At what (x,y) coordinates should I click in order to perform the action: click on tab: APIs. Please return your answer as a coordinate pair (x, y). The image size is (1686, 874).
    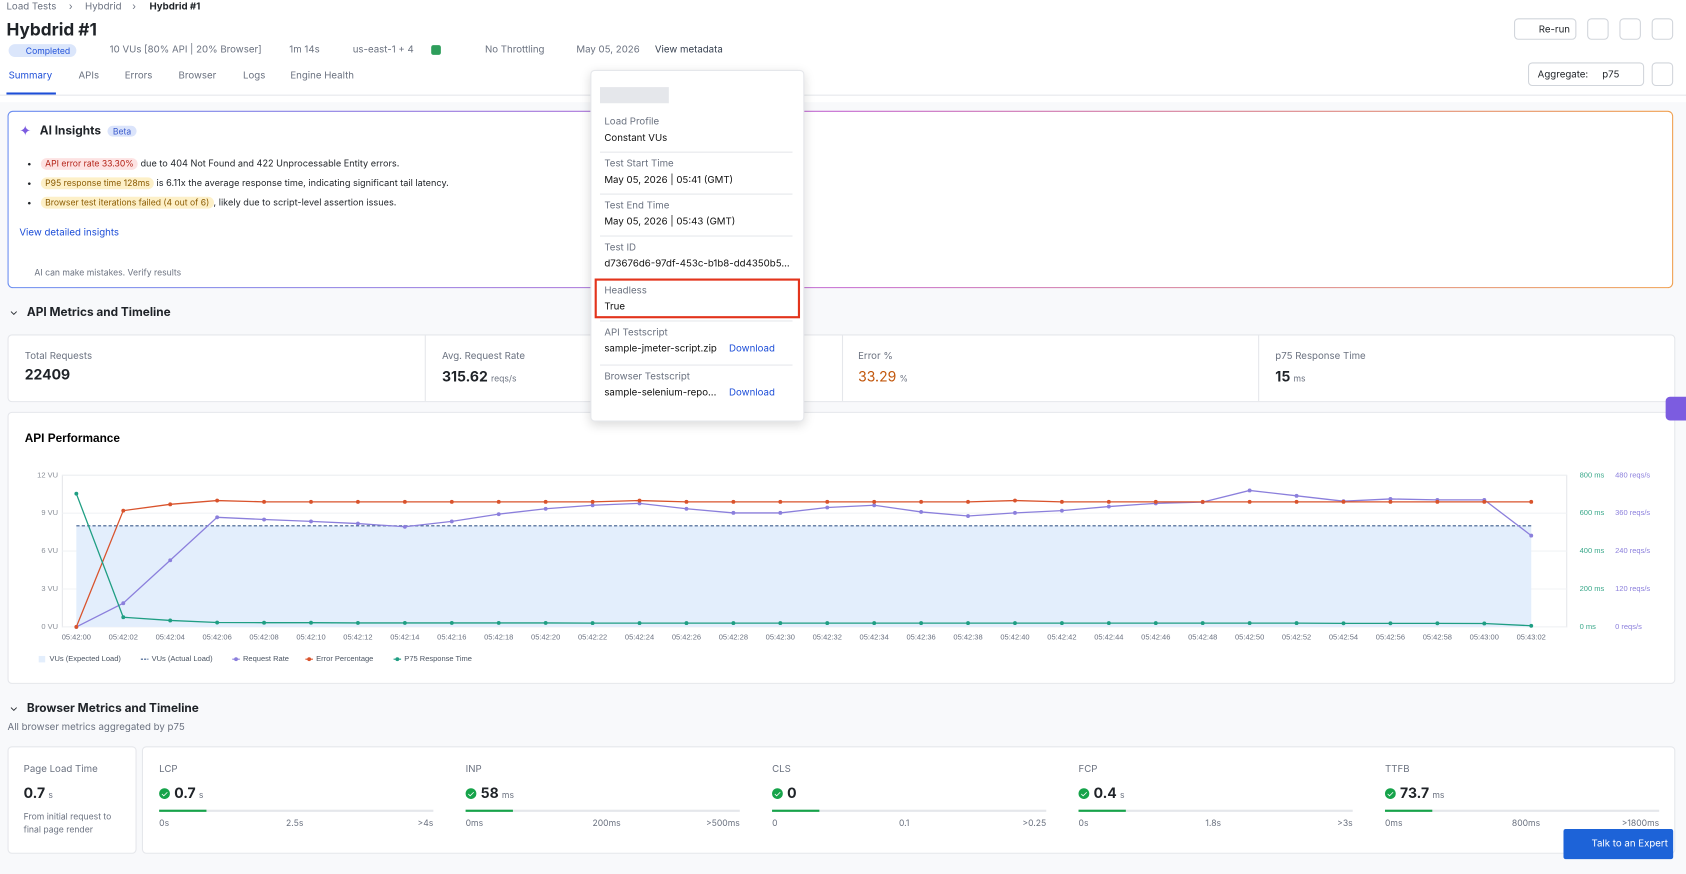
    Looking at the image, I should click on (89, 75).